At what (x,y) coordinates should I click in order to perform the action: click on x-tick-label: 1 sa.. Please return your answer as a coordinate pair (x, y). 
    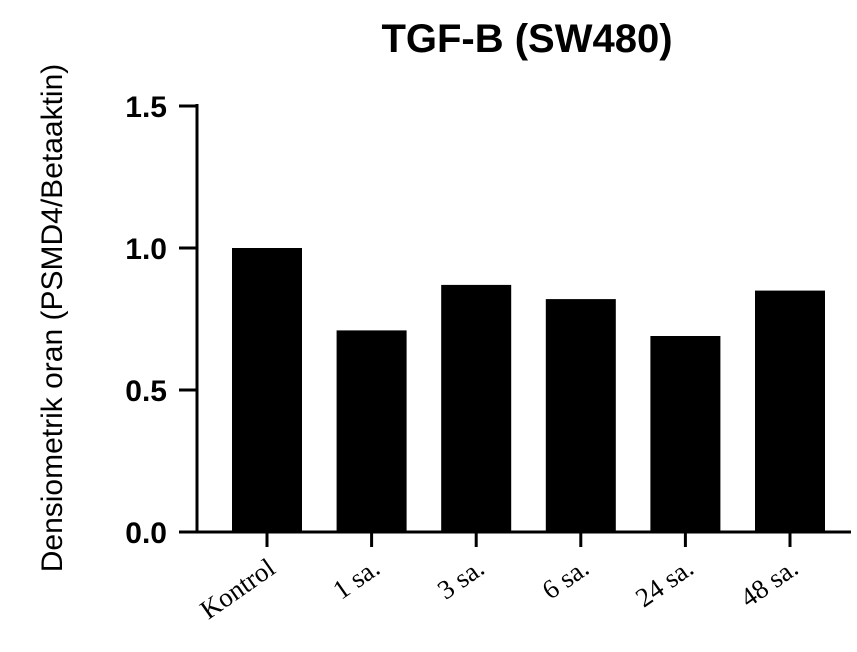
    Looking at the image, I should click on (356, 578).